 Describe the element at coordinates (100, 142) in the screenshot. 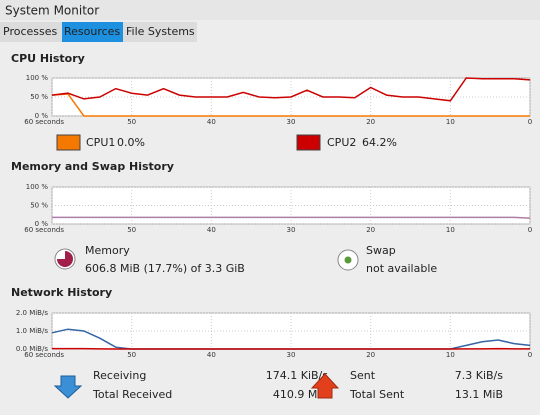

I see `legend-label: CPU1` at that location.